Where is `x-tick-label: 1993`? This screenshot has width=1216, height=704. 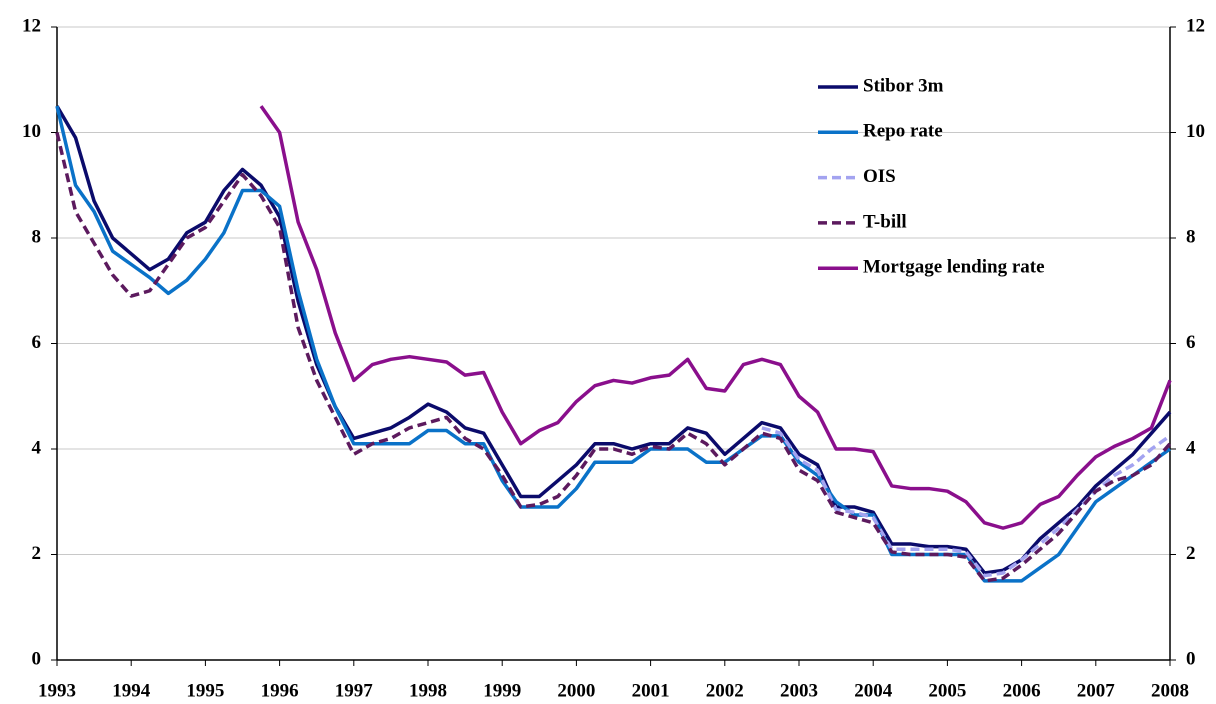 x-tick-label: 1993 is located at coordinates (57, 690).